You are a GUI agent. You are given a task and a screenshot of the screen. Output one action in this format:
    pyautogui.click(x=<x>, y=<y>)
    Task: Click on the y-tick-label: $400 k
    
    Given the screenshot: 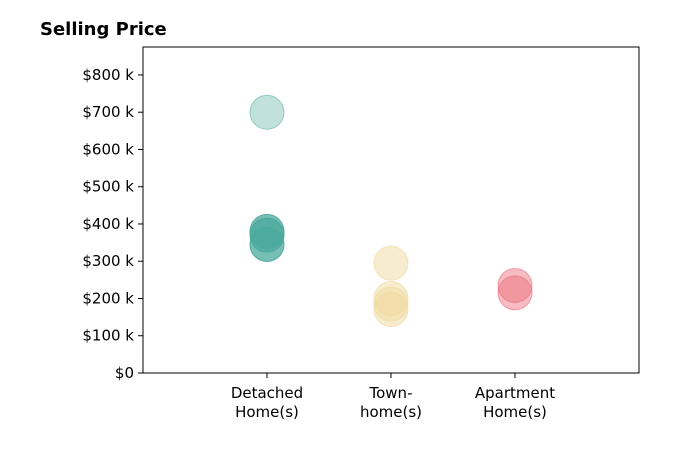 What is the action you would take?
    pyautogui.click(x=108, y=224)
    